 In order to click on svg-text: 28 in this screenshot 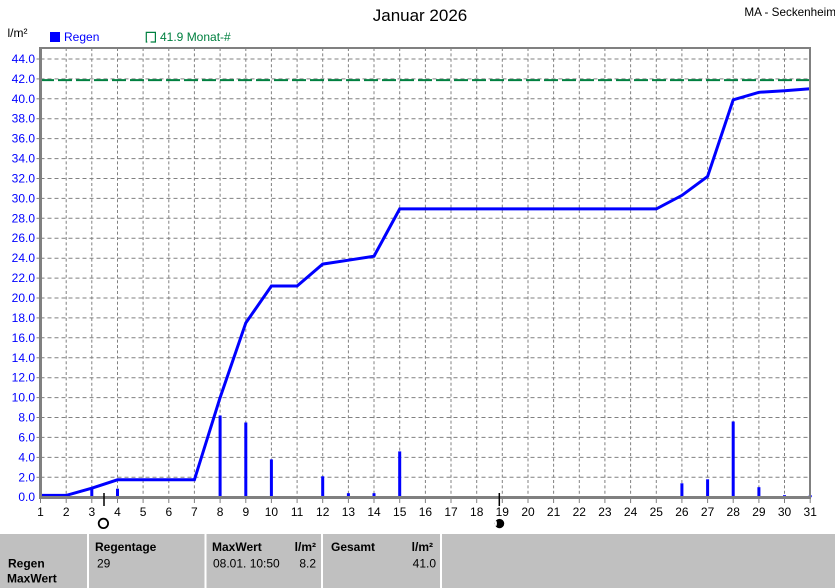, I will do `click(734, 512)`.